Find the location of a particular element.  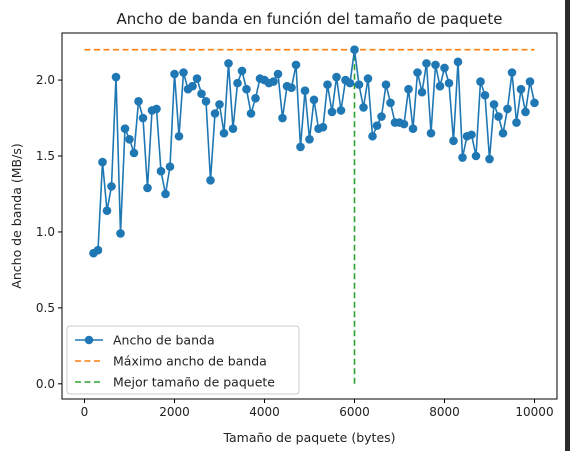

legend-box is located at coordinates (183, 360).